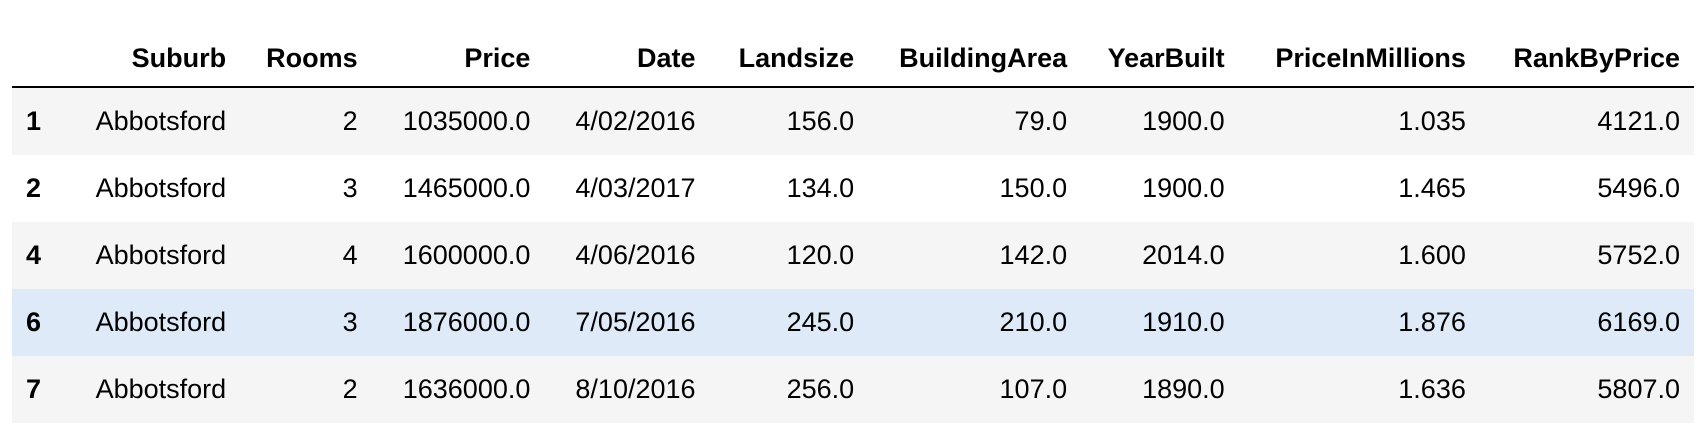 This screenshot has height=434, width=1704. I want to click on cell-price-in-millions: 1.636, so click(1432, 389).